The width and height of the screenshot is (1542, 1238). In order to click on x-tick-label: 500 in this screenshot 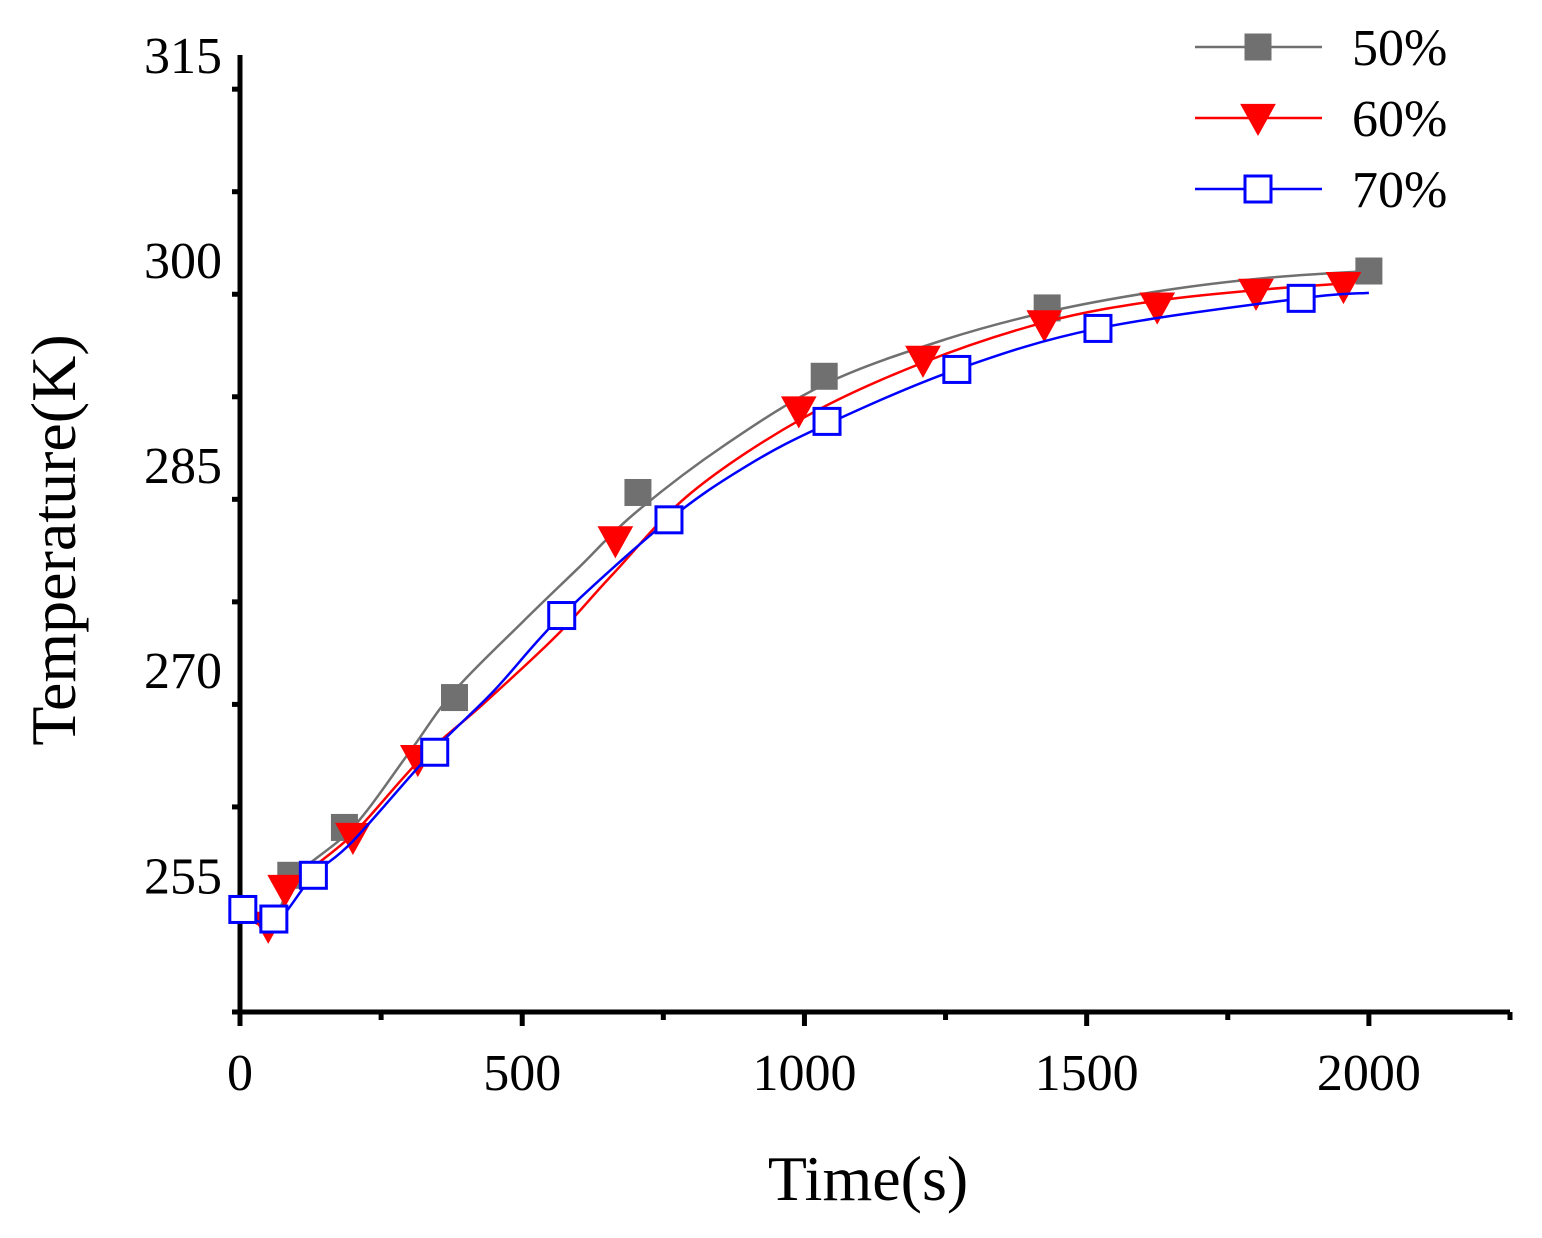, I will do `click(522, 1073)`.